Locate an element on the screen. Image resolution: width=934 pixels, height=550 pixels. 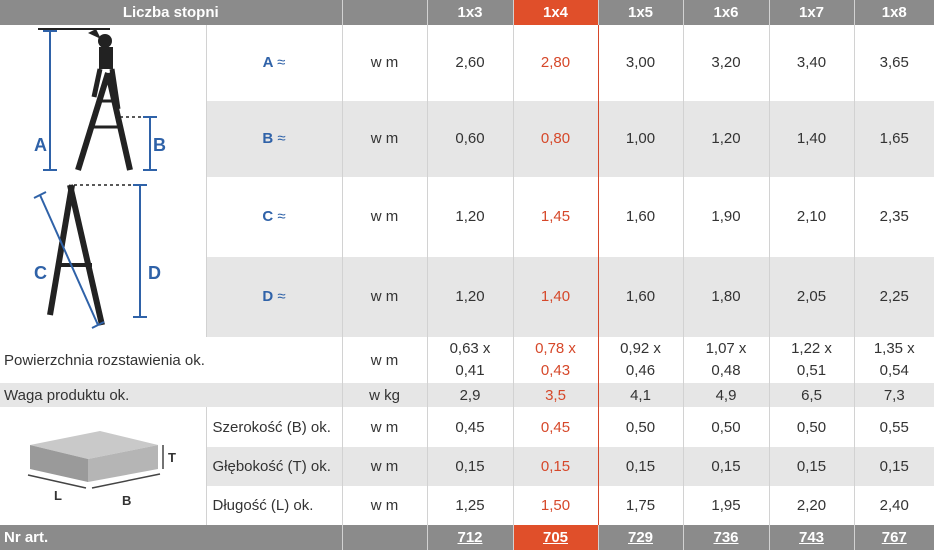
article-link: 736 is located at coordinates (726, 537).